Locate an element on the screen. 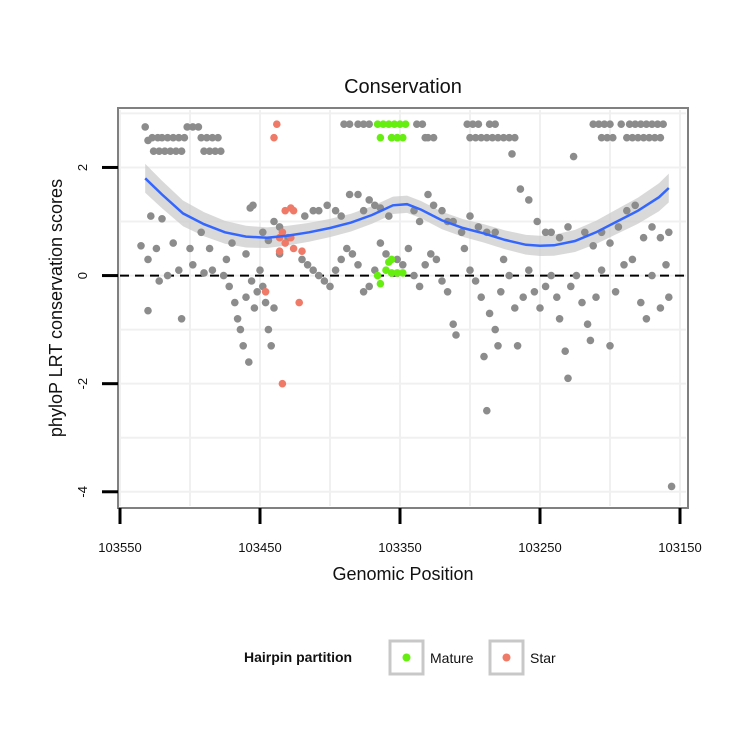 The image size is (750, 750). x-tick-label: 103150 is located at coordinates (679, 547).